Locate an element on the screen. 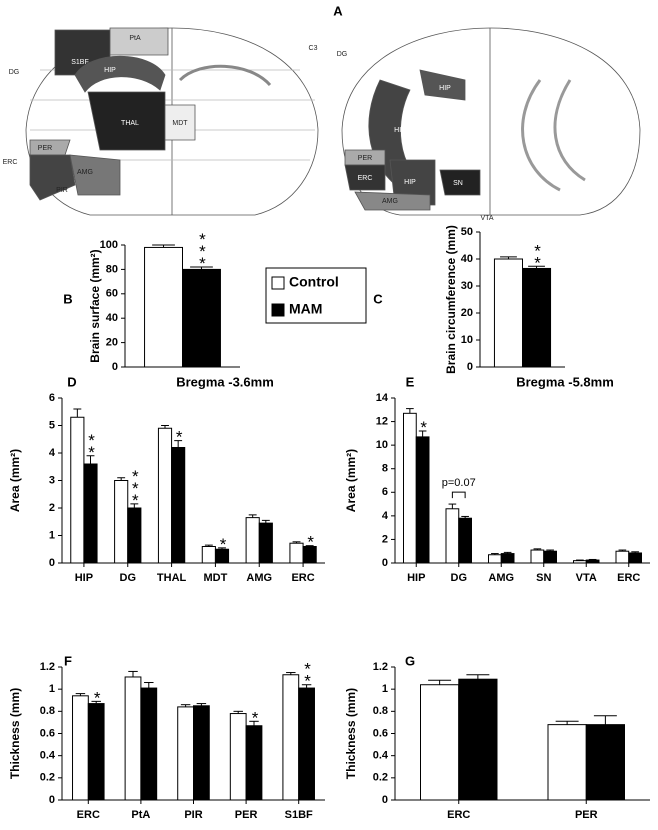 Image resolution: width=658 pixels, height=830 pixels. panel-label: G is located at coordinates (410, 660).